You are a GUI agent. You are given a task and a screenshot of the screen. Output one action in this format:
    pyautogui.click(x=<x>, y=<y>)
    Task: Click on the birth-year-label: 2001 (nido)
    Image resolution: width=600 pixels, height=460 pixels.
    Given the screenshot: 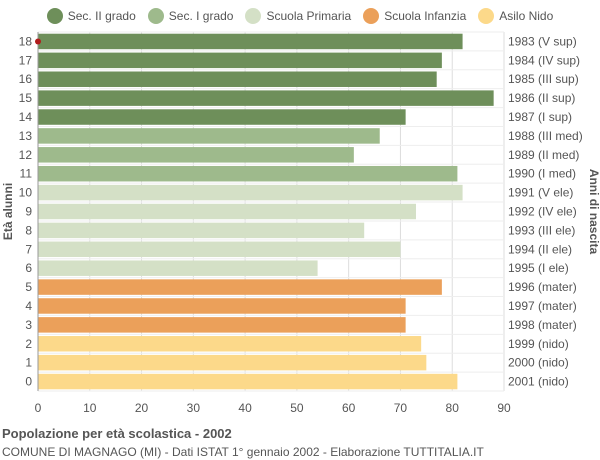 What is the action you would take?
    pyautogui.click(x=538, y=382)
    